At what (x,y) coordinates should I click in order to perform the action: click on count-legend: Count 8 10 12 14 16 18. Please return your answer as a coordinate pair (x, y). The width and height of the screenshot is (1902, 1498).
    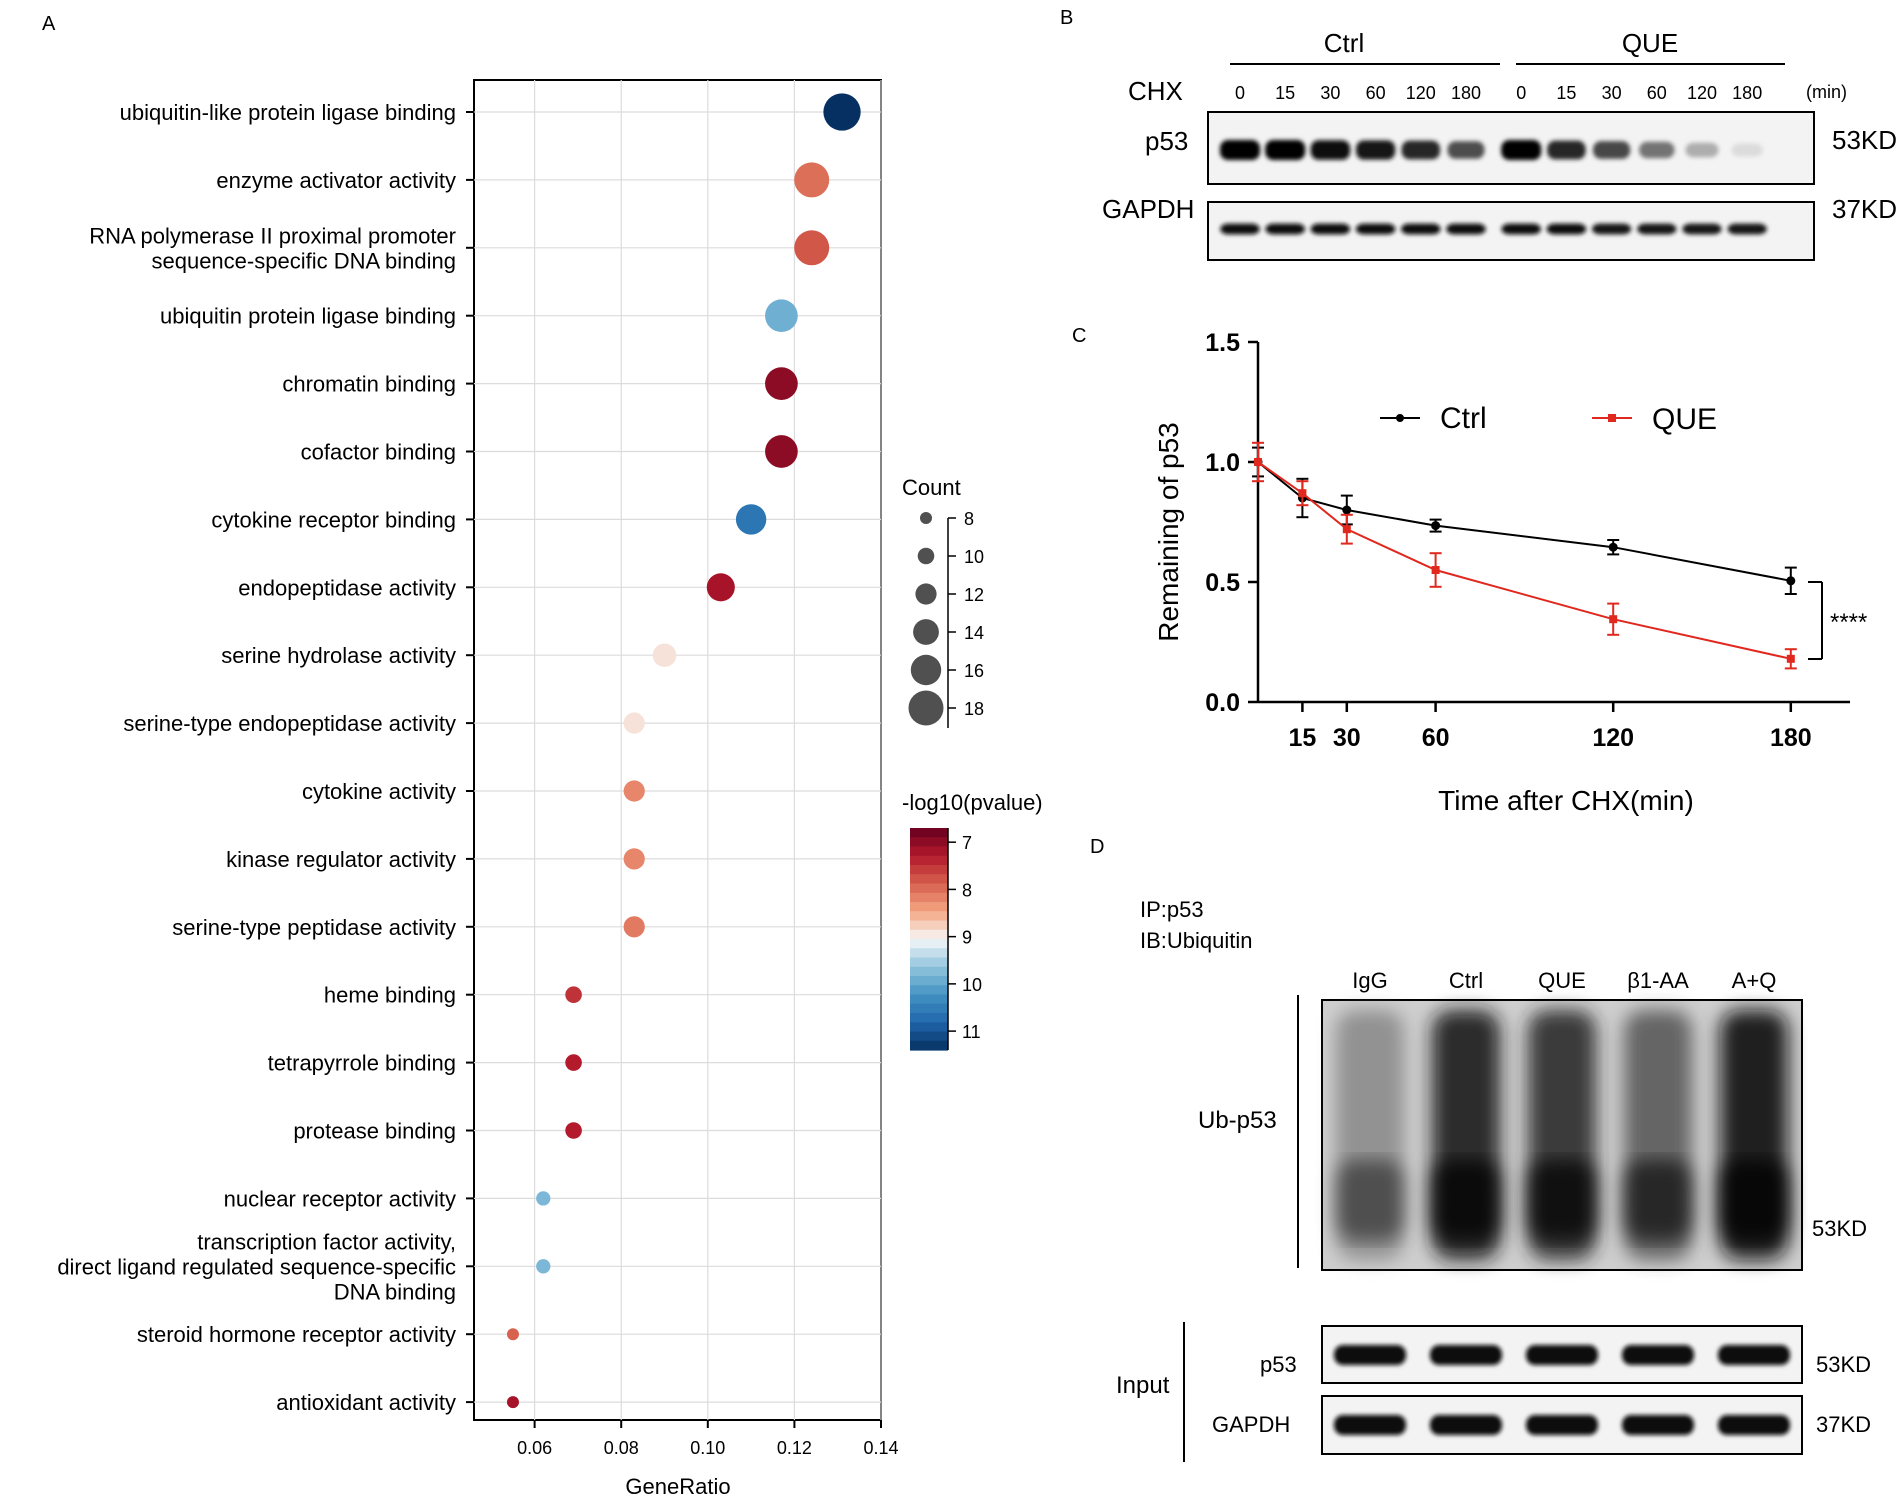
    Looking at the image, I should click on (943, 601).